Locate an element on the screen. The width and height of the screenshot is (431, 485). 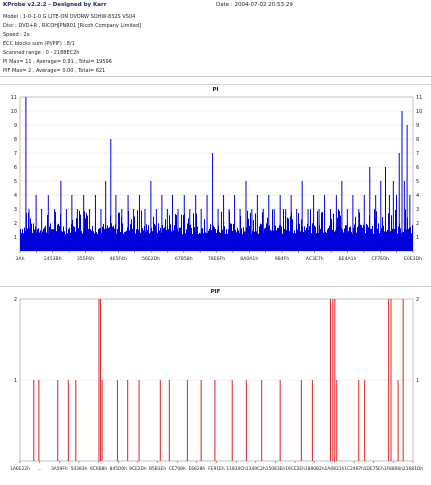
pi-ytick-label-right: 2 is located at coordinates (417, 224).